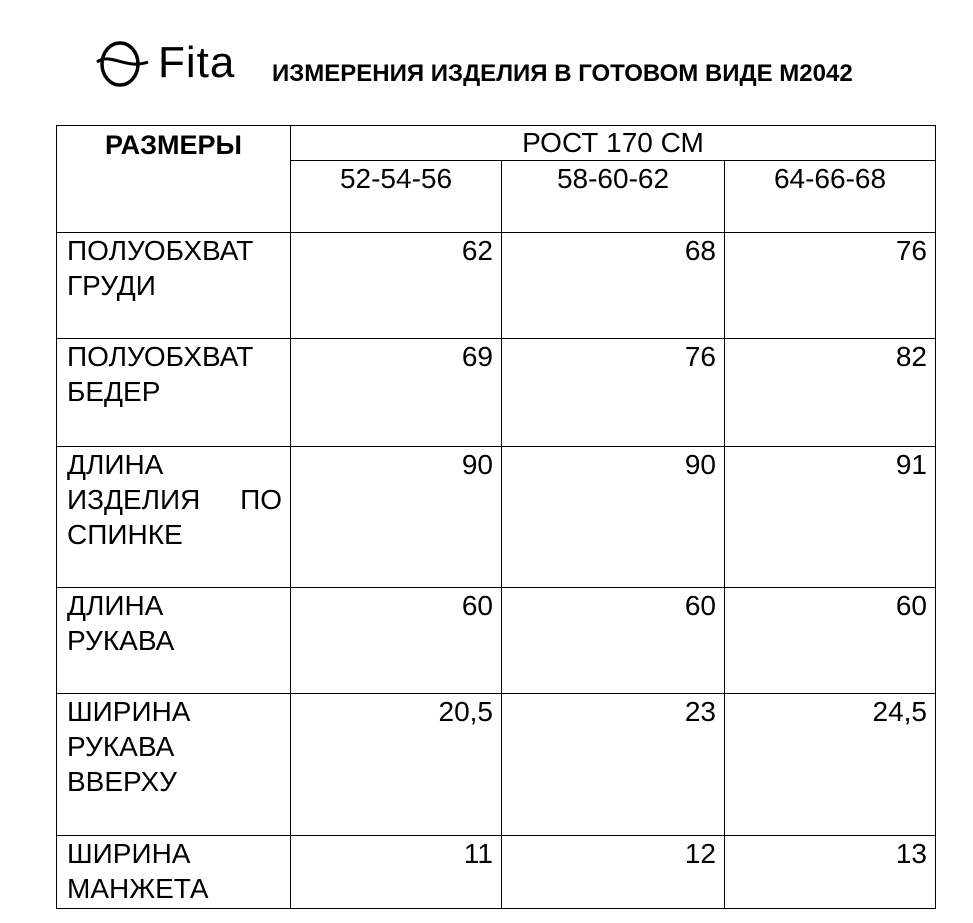 The image size is (973, 923). What do you see at coordinates (114, 391) in the screenshot?
I see `row-label-line: БЕДЕР` at bounding box center [114, 391].